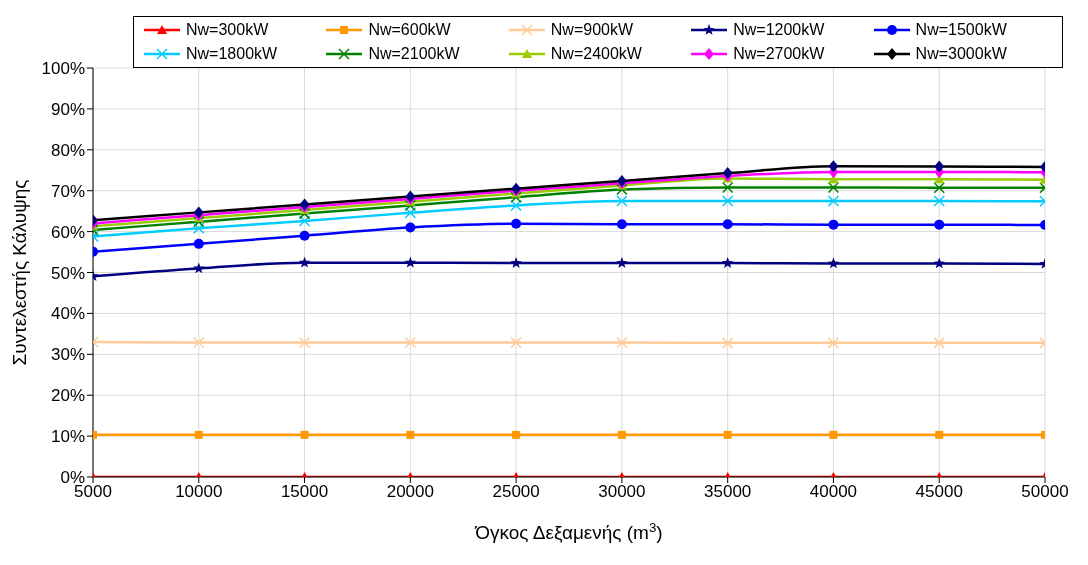  What do you see at coordinates (199, 492) in the screenshot?
I see `x-tick-label: 10000` at bounding box center [199, 492].